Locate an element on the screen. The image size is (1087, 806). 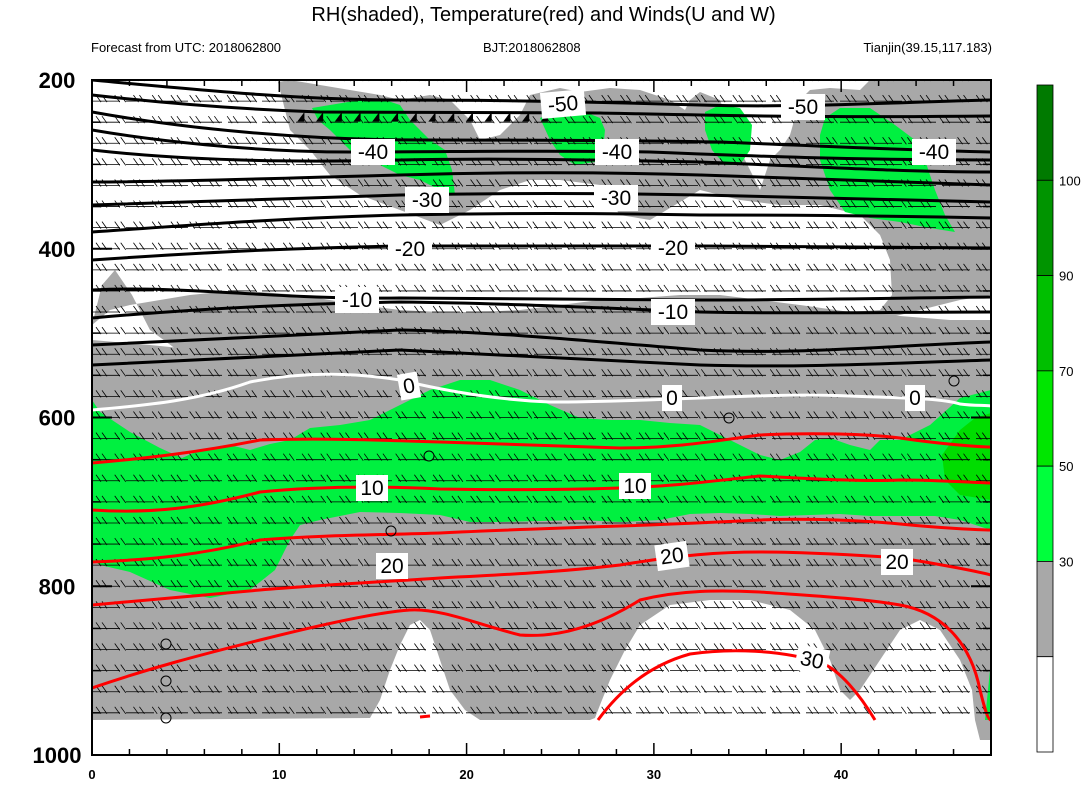
contour-label: -10 is located at coordinates (673, 312).